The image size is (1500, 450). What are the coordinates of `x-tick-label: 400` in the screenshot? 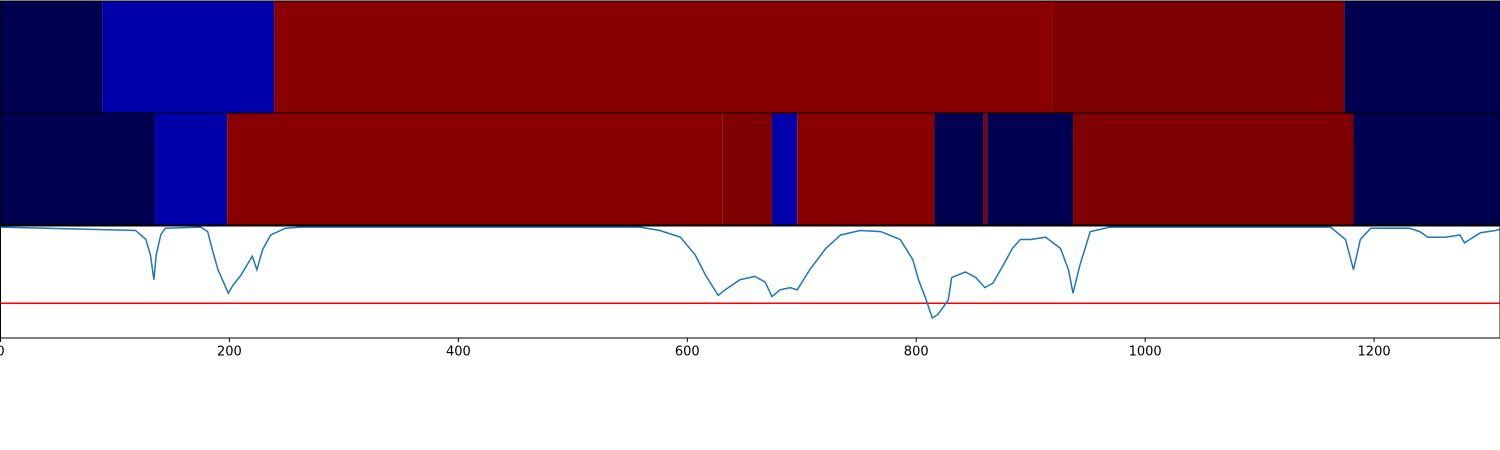 It's located at (458, 352).